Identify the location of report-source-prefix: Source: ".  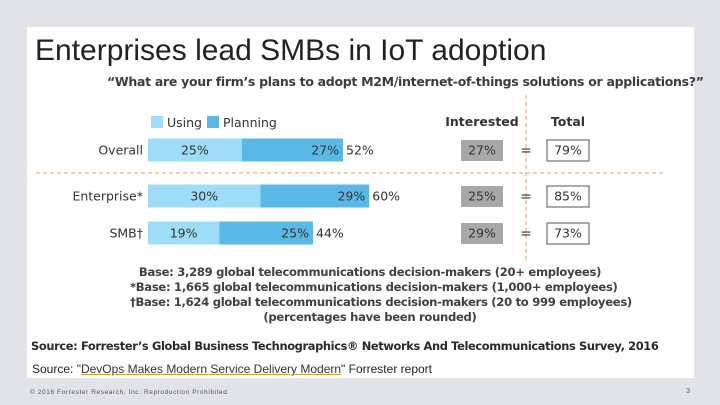
(56, 369).